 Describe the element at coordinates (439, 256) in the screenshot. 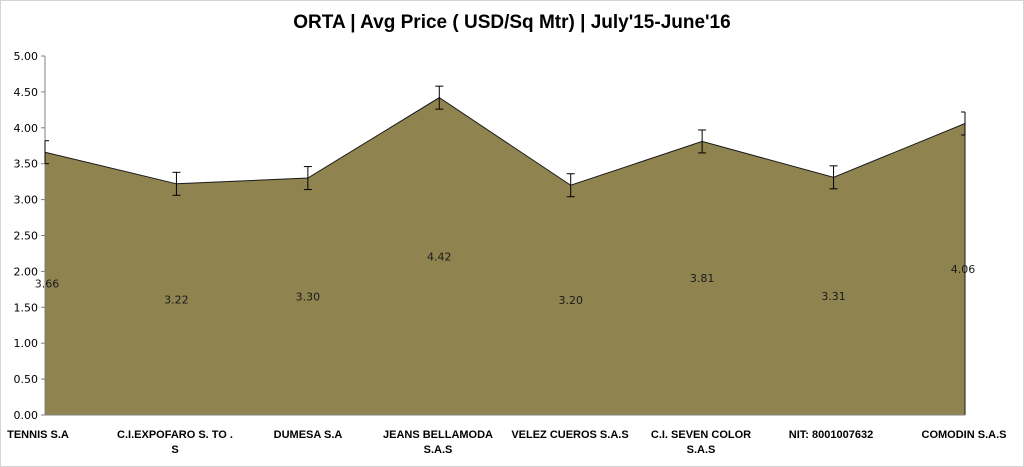

I see `data-label: 4.42` at that location.